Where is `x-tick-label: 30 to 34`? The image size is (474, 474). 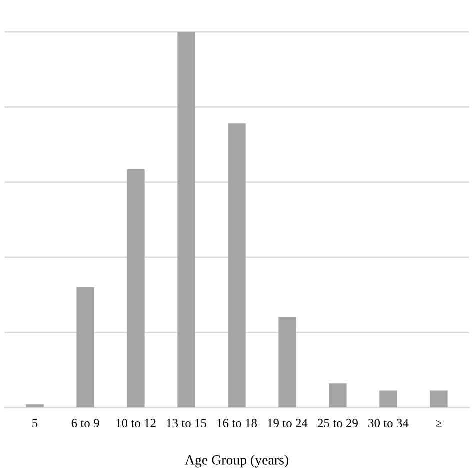
x-tick-label: 30 to 34 is located at coordinates (388, 423).